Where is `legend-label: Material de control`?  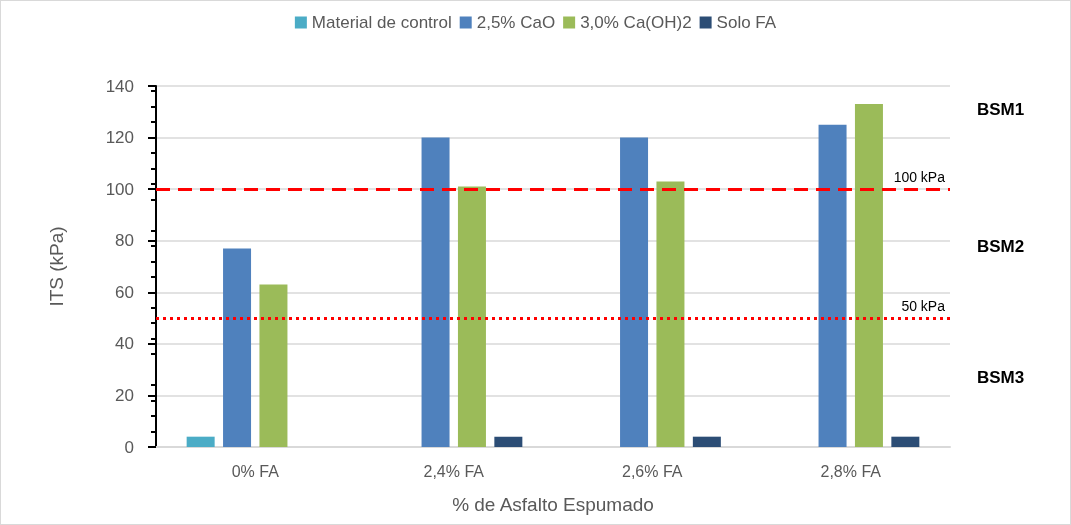 legend-label: Material de control is located at coordinates (381, 22).